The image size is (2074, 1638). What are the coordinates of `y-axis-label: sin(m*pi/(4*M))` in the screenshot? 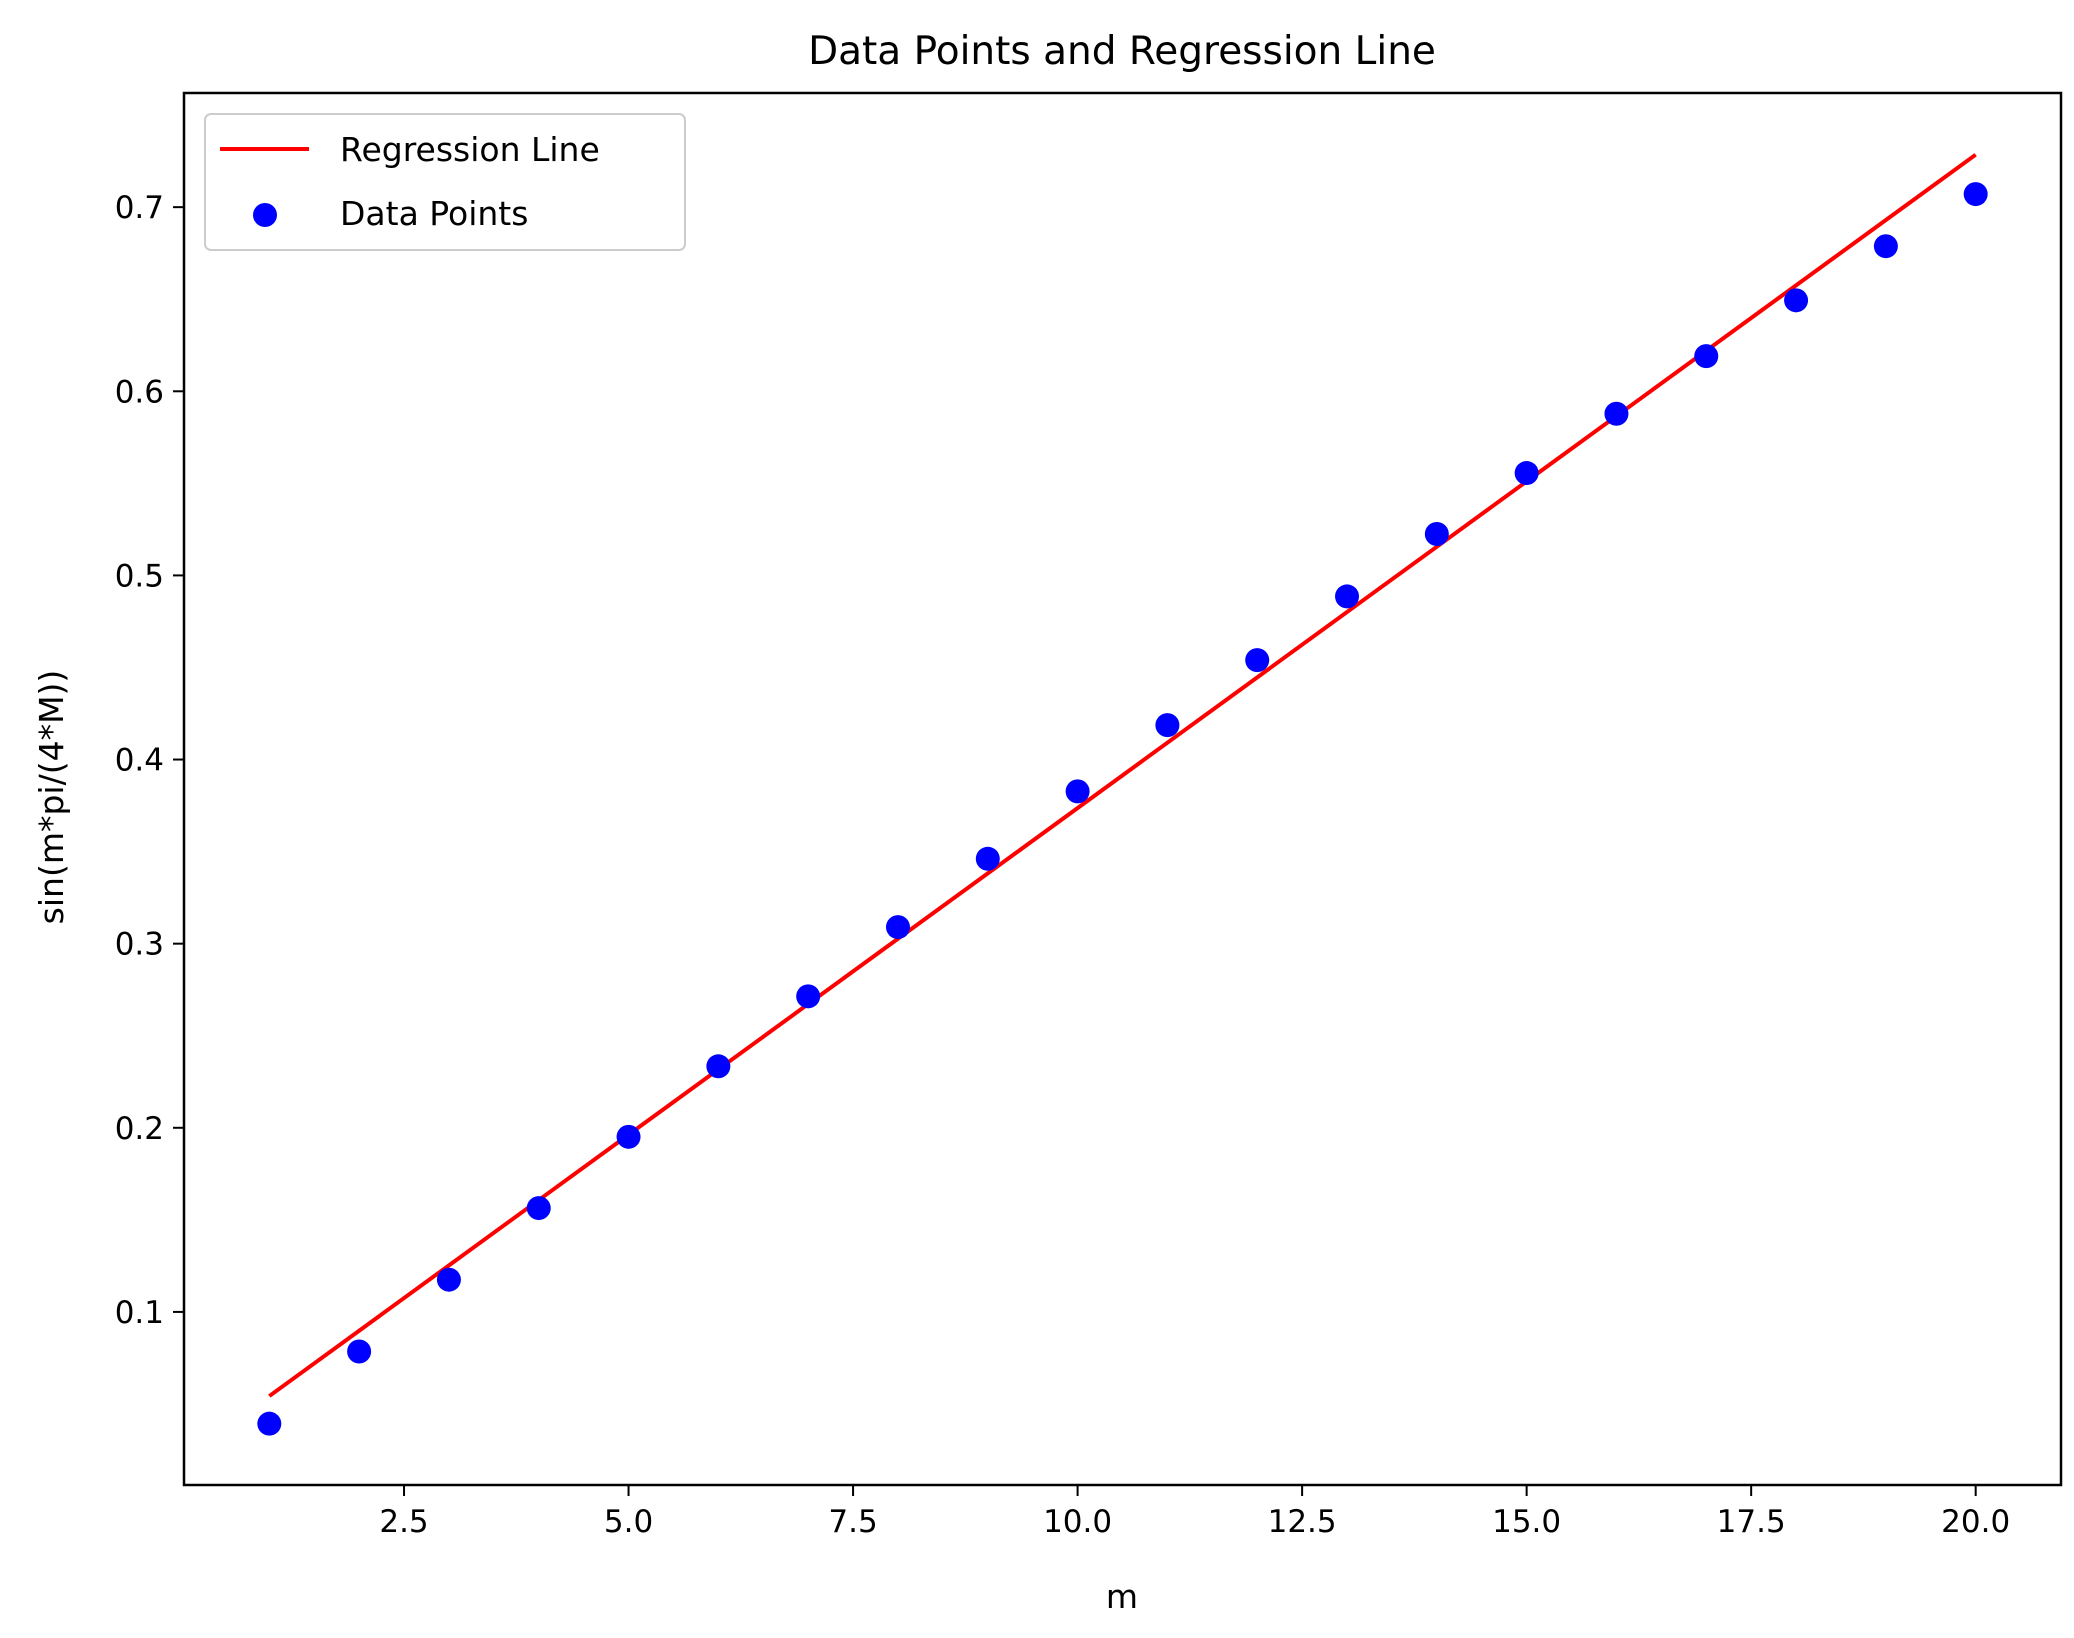 It's located at (51, 797).